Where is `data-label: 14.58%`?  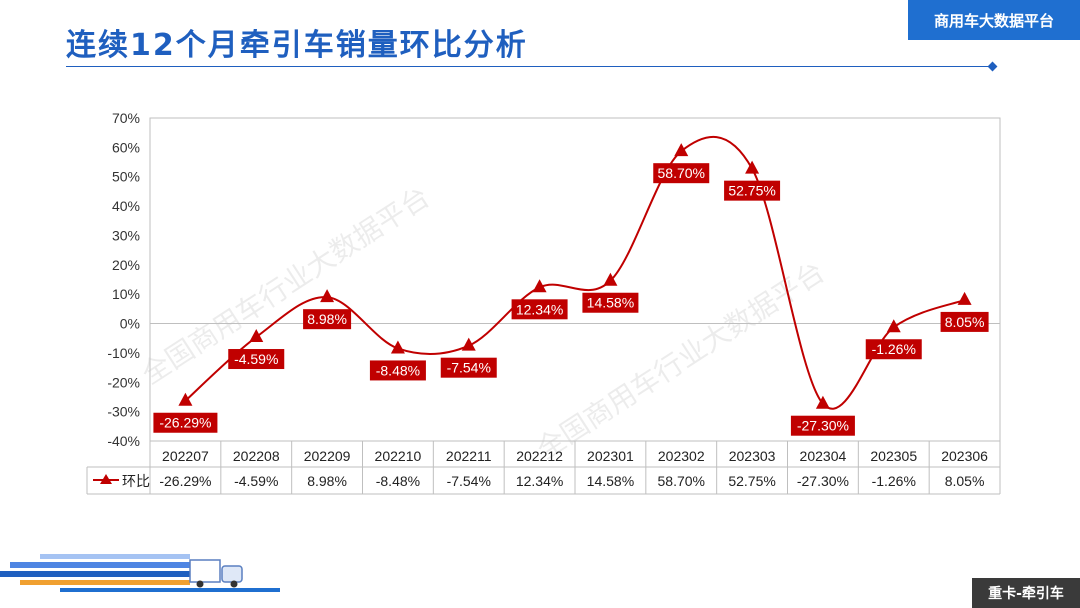 data-label: 14.58% is located at coordinates (610, 303).